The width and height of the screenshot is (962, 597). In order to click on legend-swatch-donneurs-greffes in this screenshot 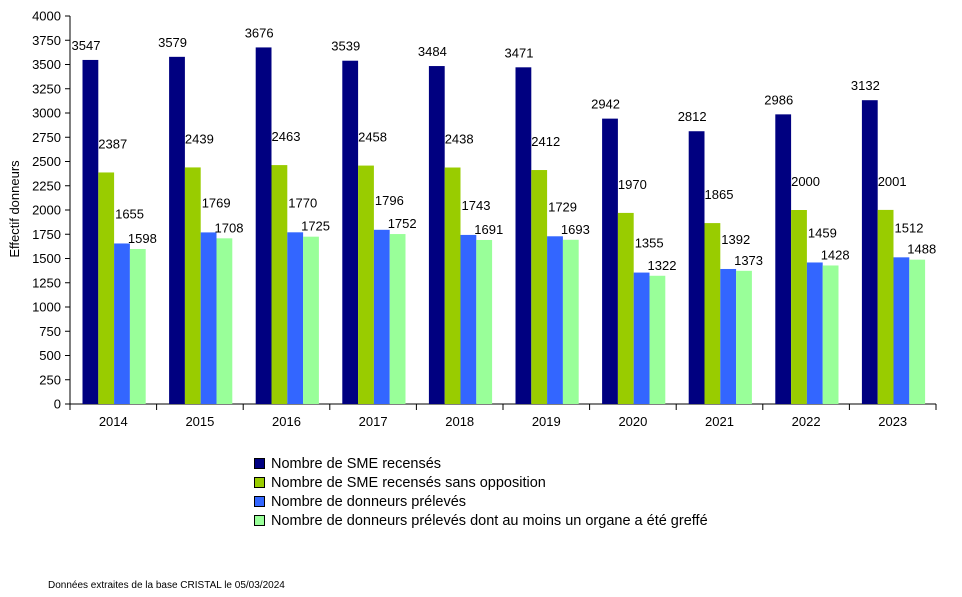, I will do `click(259, 520)`.